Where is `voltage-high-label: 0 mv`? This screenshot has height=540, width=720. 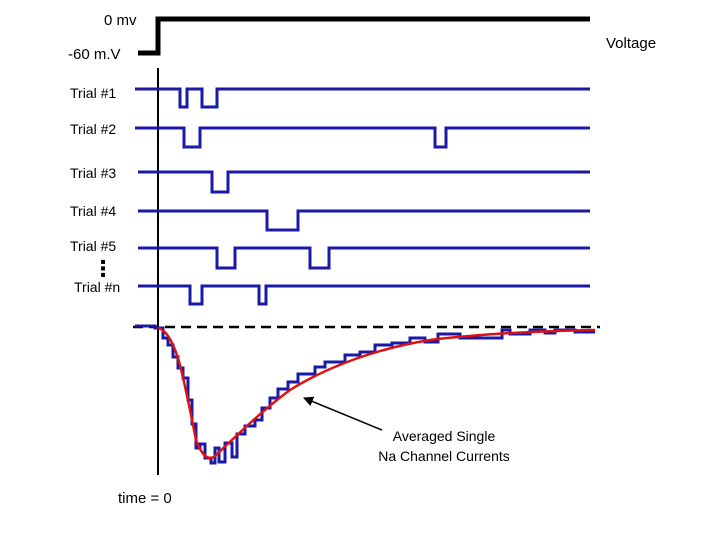 voltage-high-label: 0 mv is located at coordinates (120, 20).